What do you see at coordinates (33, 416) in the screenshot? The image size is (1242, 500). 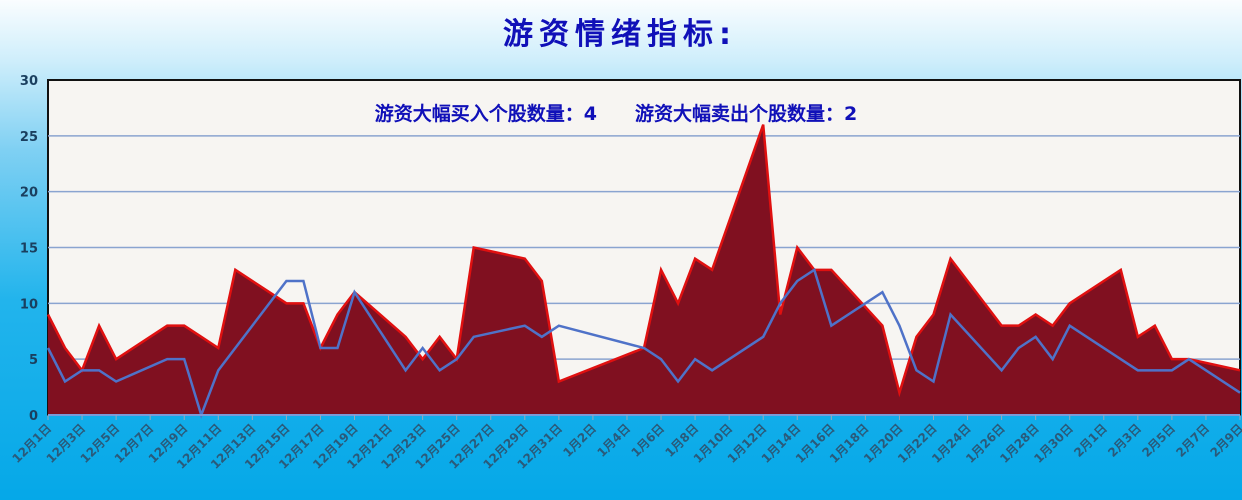 I see `y-tick-label: 0` at bounding box center [33, 416].